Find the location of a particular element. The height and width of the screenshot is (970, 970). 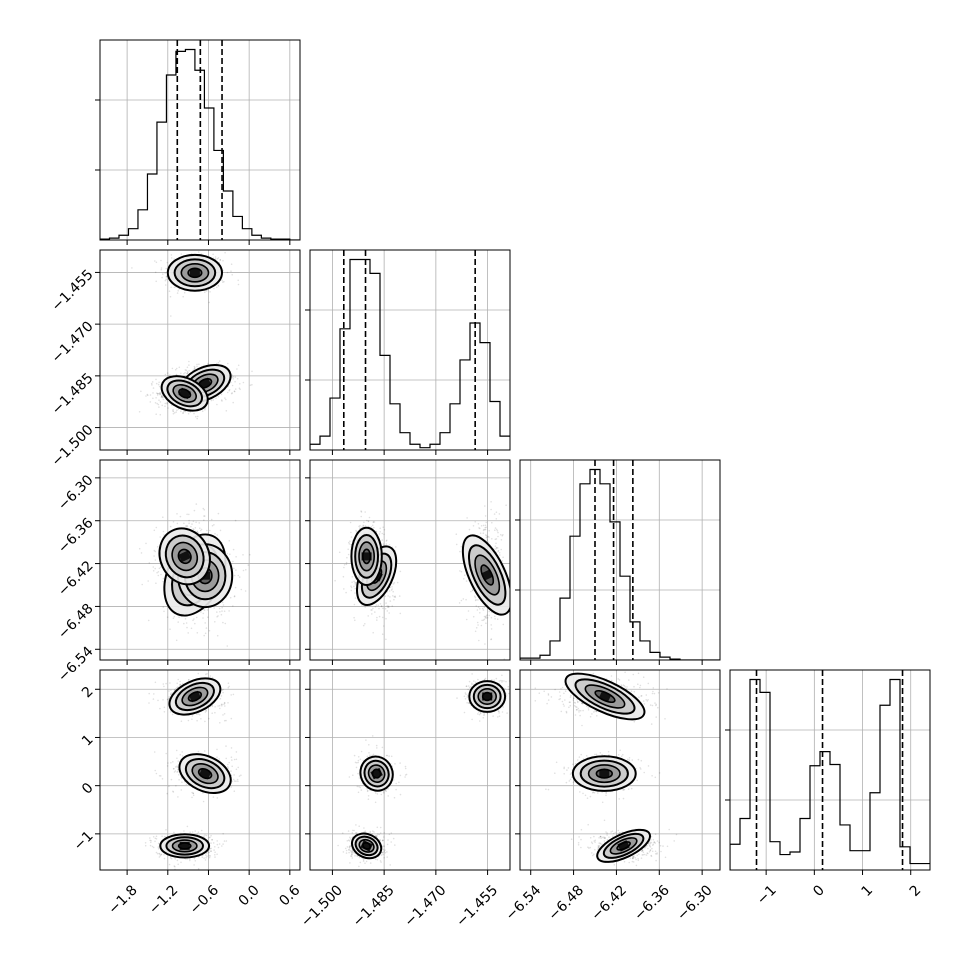

density-peak is located at coordinates (366, 556).